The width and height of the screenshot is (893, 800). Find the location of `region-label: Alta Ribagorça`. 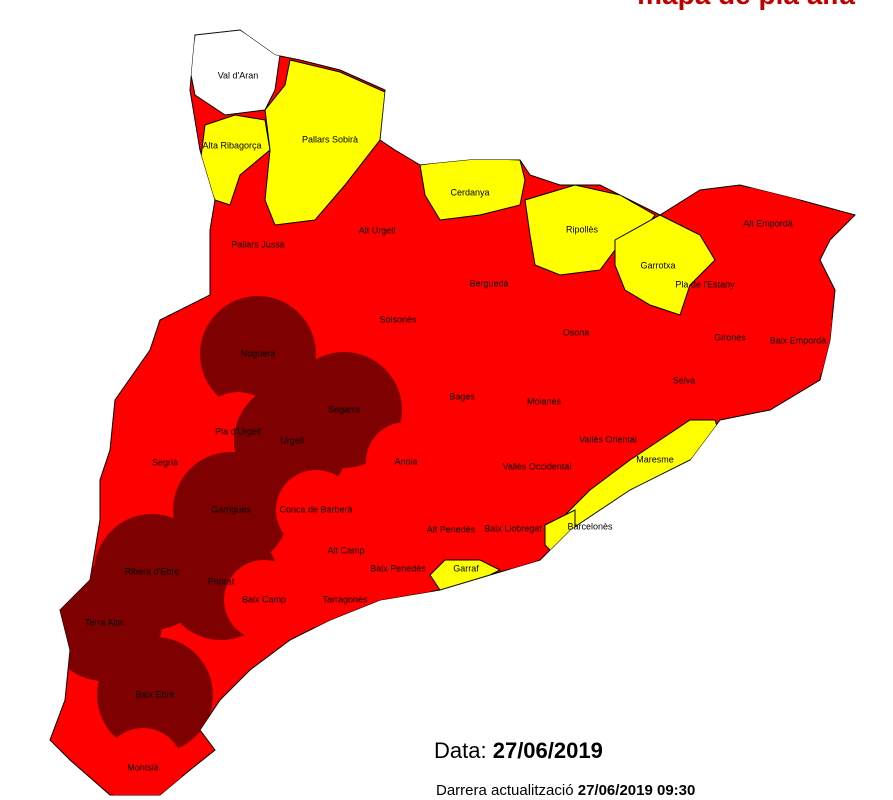

region-label: Alta Ribagorça is located at coordinates (231, 145).